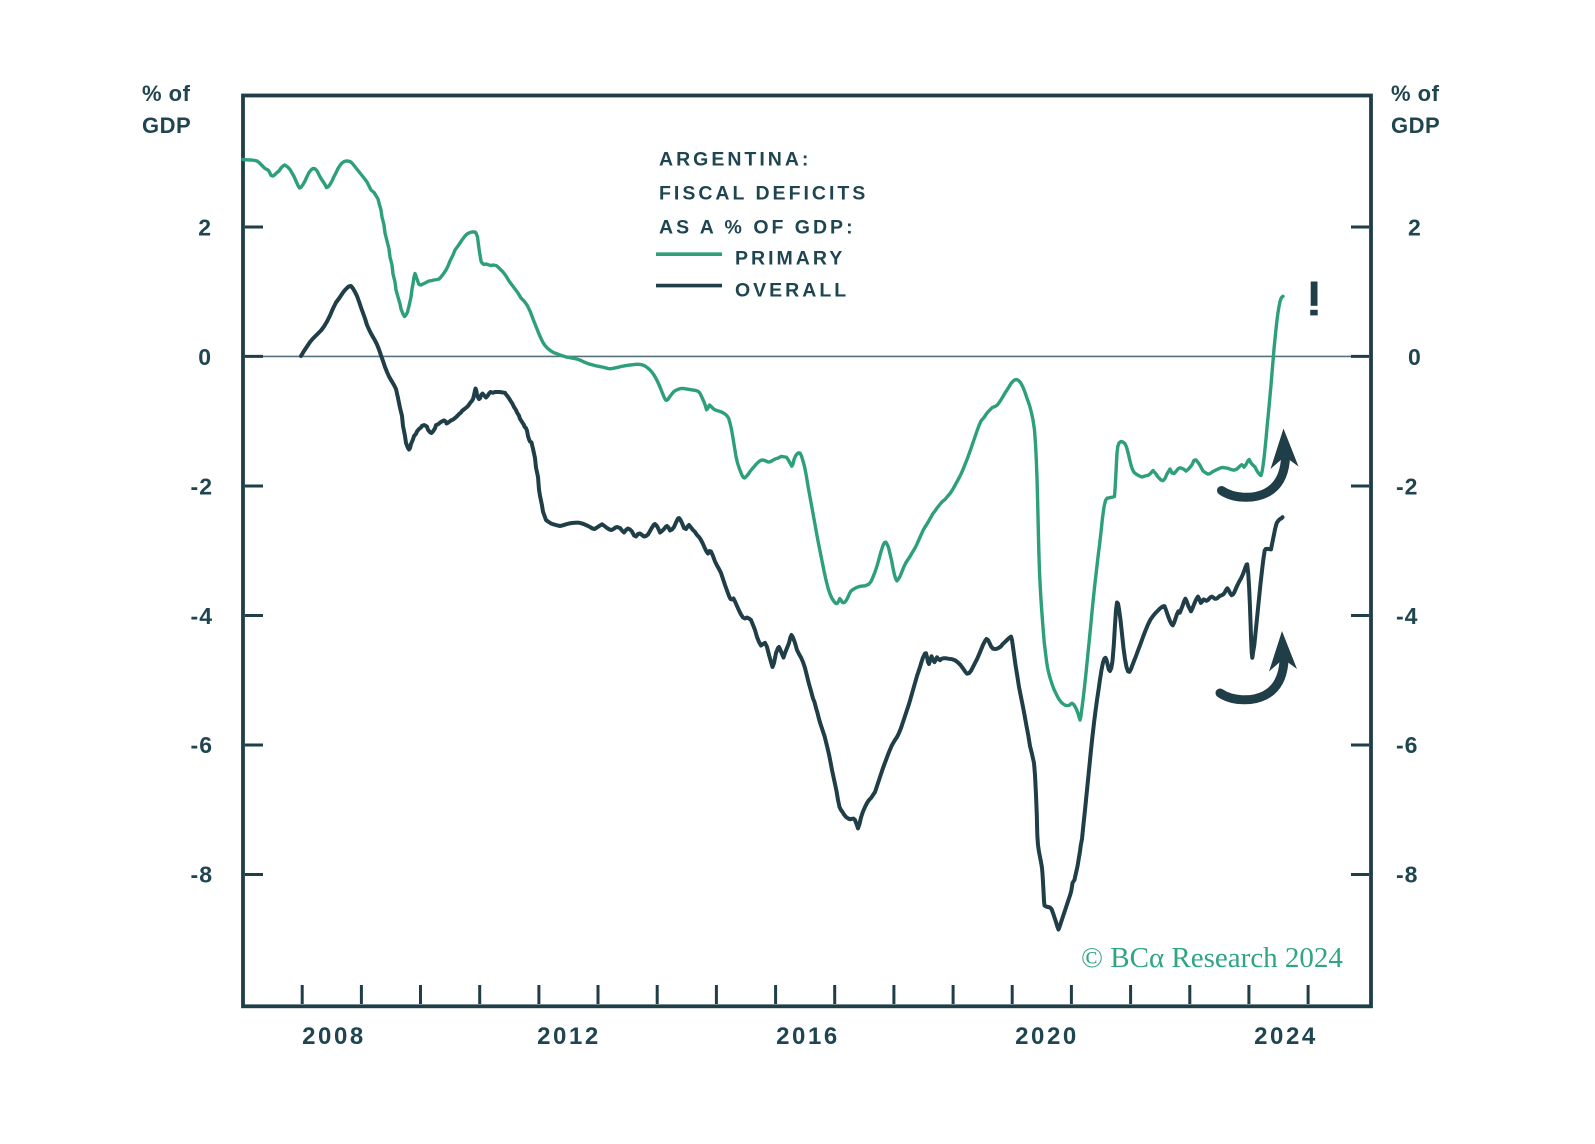 This screenshot has height=1144, width=1595. What do you see at coordinates (1286, 1036) in the screenshot?
I see `svg-text: 2024` at bounding box center [1286, 1036].